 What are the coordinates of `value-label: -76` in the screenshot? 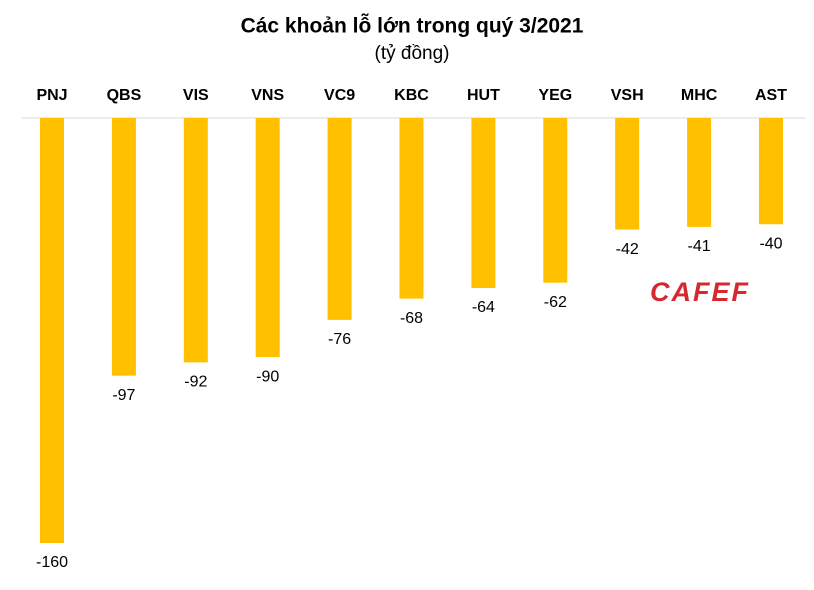 It's located at (339, 339).